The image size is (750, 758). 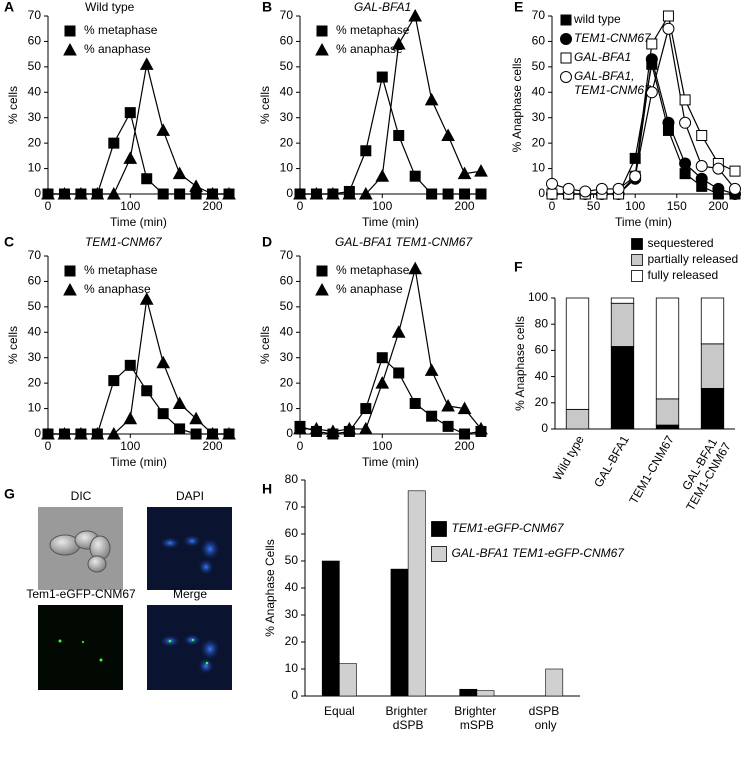 What do you see at coordinates (9, 242) in the screenshot?
I see `panel-letter: C` at bounding box center [9, 242].